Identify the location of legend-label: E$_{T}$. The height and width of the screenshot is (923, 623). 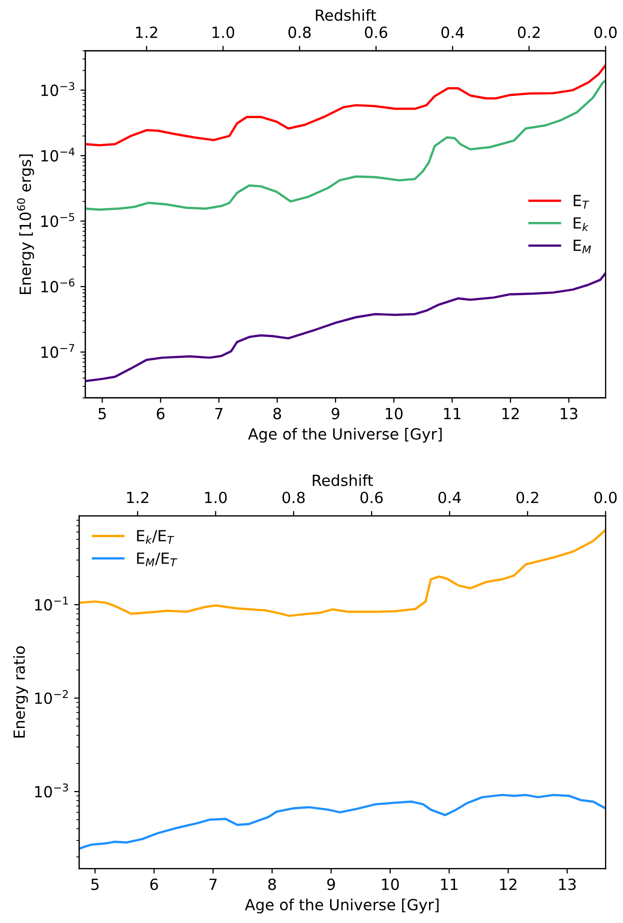
(582, 201).